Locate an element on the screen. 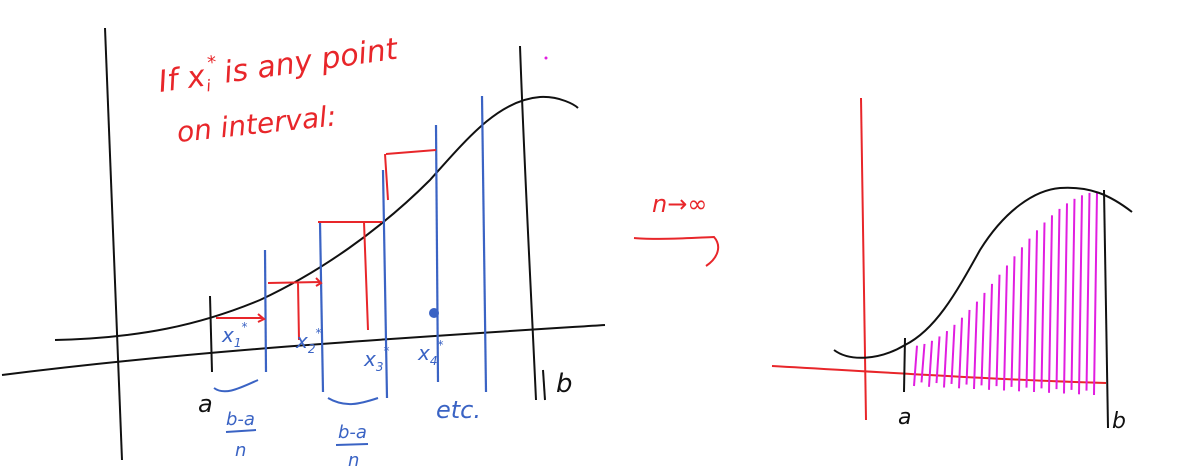  limit-label: n→∞ is located at coordinates (679, 204).